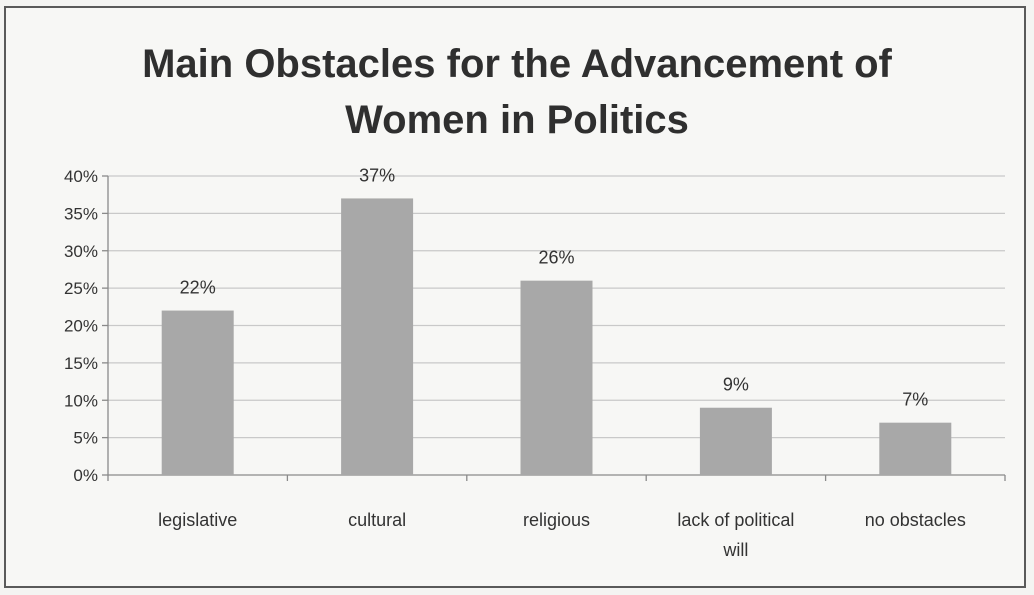  What do you see at coordinates (735, 550) in the screenshot?
I see `category-label: will` at bounding box center [735, 550].